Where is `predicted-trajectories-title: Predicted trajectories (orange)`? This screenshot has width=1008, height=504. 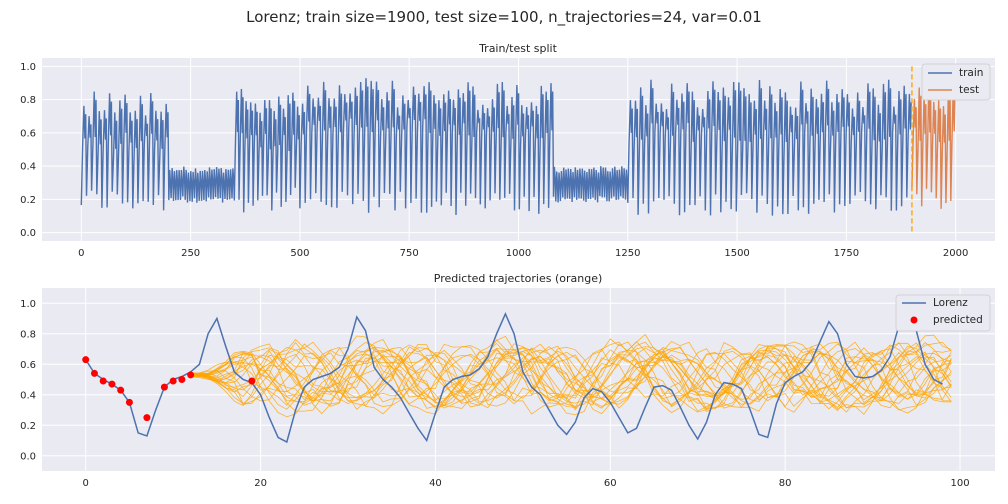
predicted-trajectories-title: Predicted trajectories (orange) is located at coordinates (518, 278).